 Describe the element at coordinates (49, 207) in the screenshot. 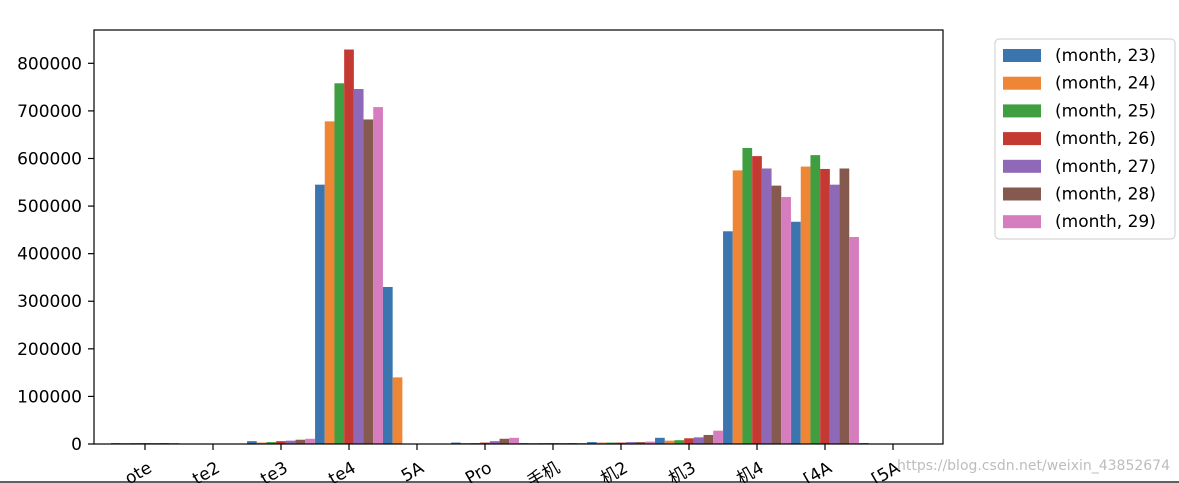

I see `y-tick-label: 500000` at that location.